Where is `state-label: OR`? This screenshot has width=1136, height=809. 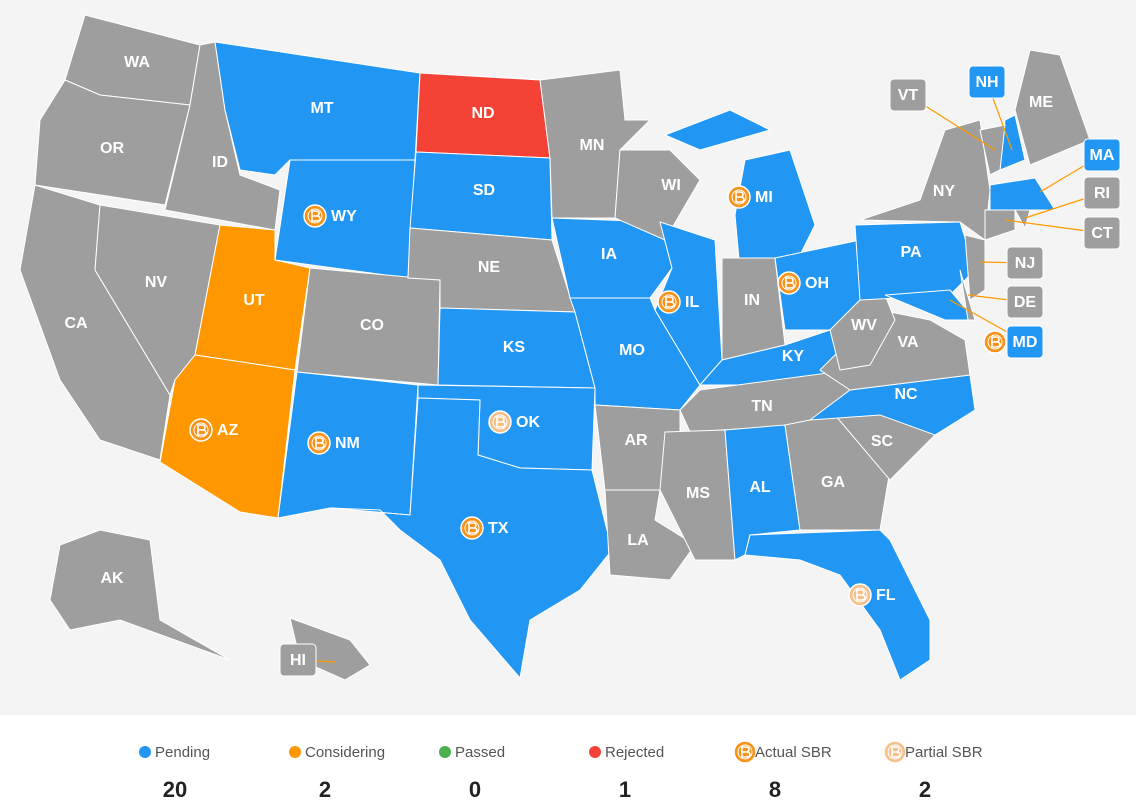
state-label: OR is located at coordinates (112, 148).